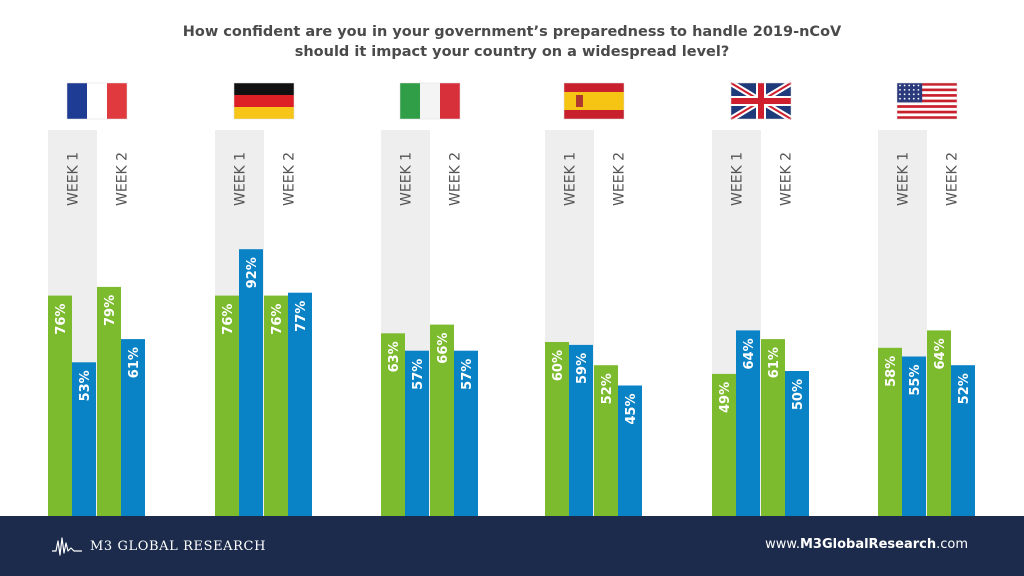  Describe the element at coordinates (891, 371) in the screenshot. I see `data-label: 58%` at that location.